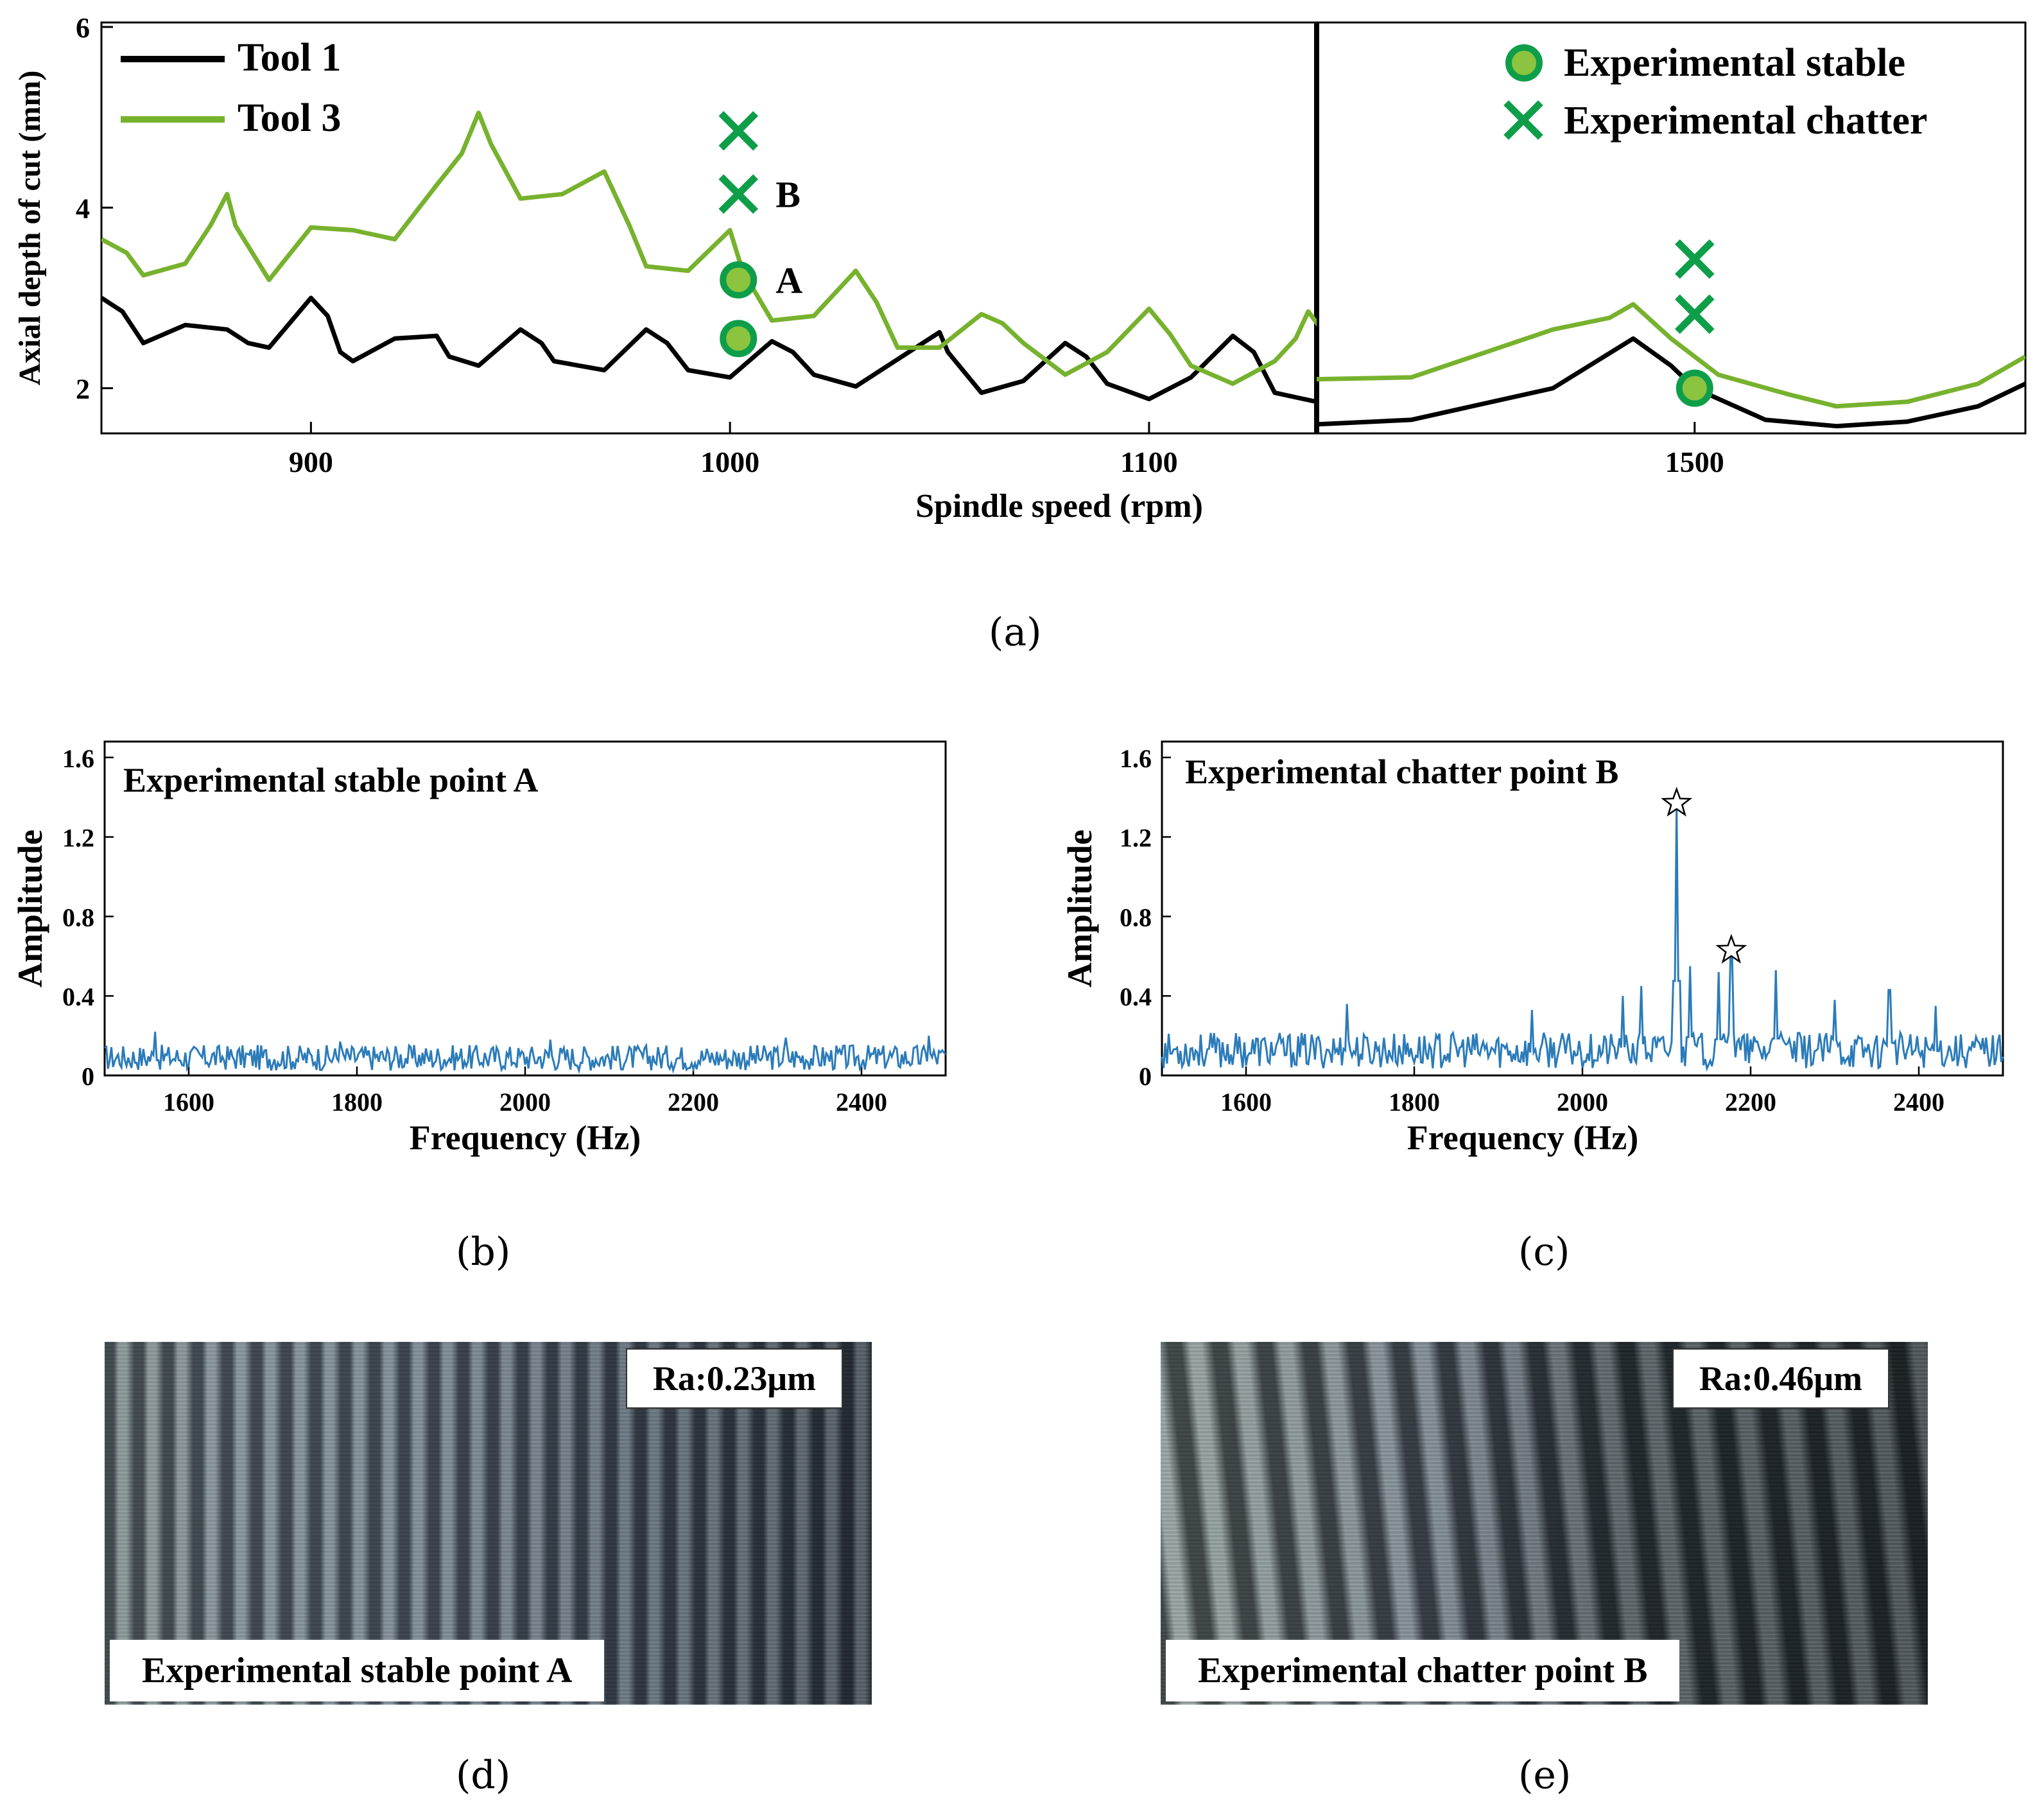  What do you see at coordinates (1544, 1523) in the screenshot?
I see `surface-photo-chatter: Ra:0.46μm Experimental chatter point B` at bounding box center [1544, 1523].